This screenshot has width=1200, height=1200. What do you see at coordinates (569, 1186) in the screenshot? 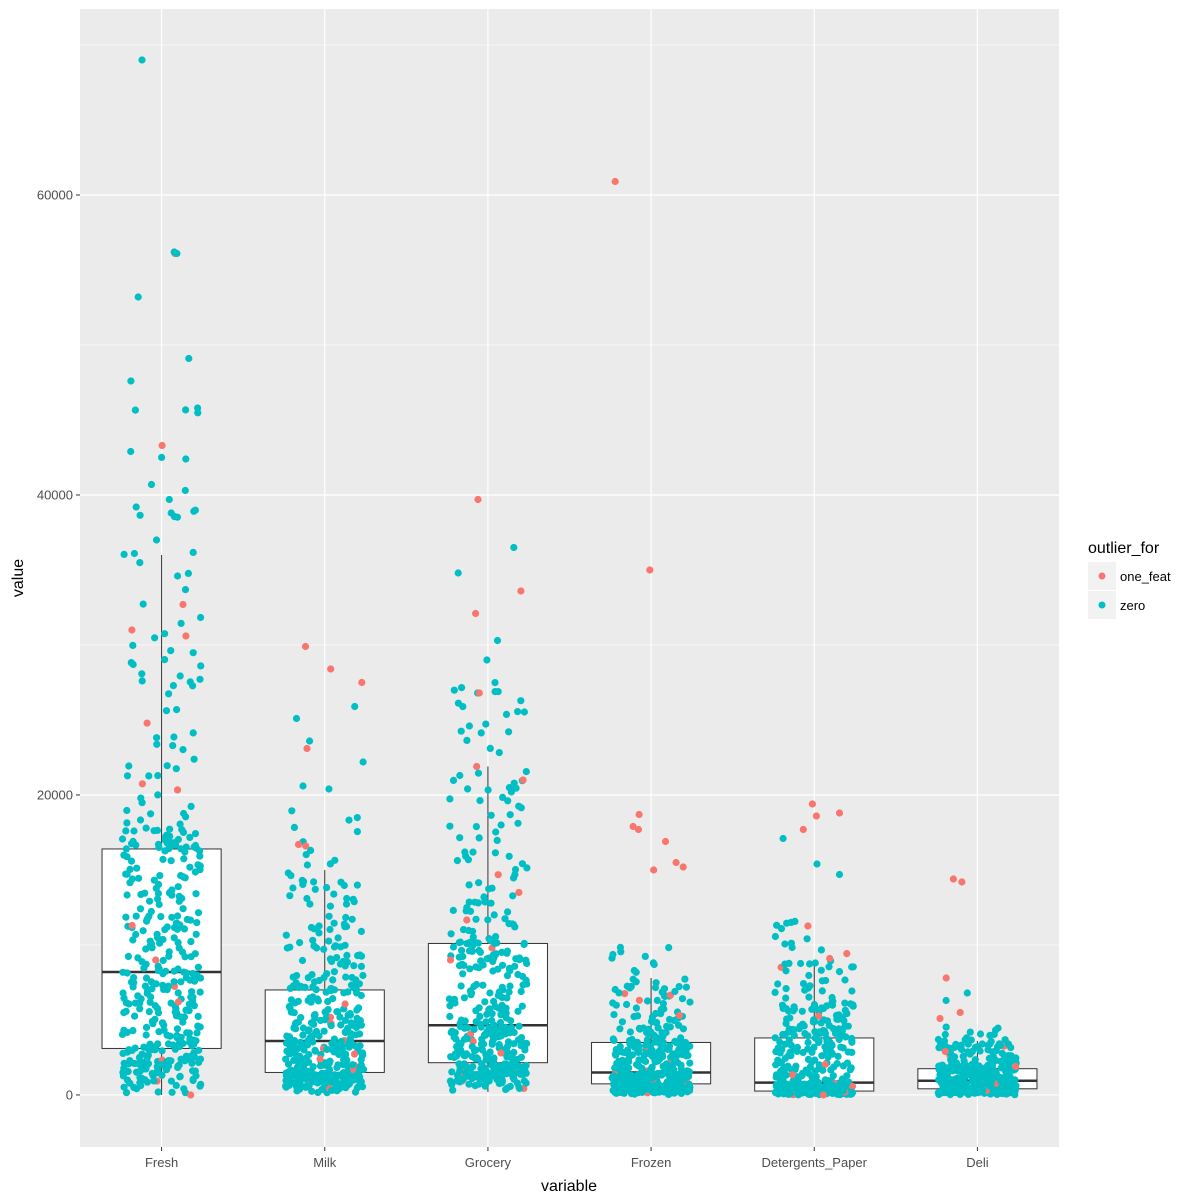
I see `x-axis-title: variable` at bounding box center [569, 1186].